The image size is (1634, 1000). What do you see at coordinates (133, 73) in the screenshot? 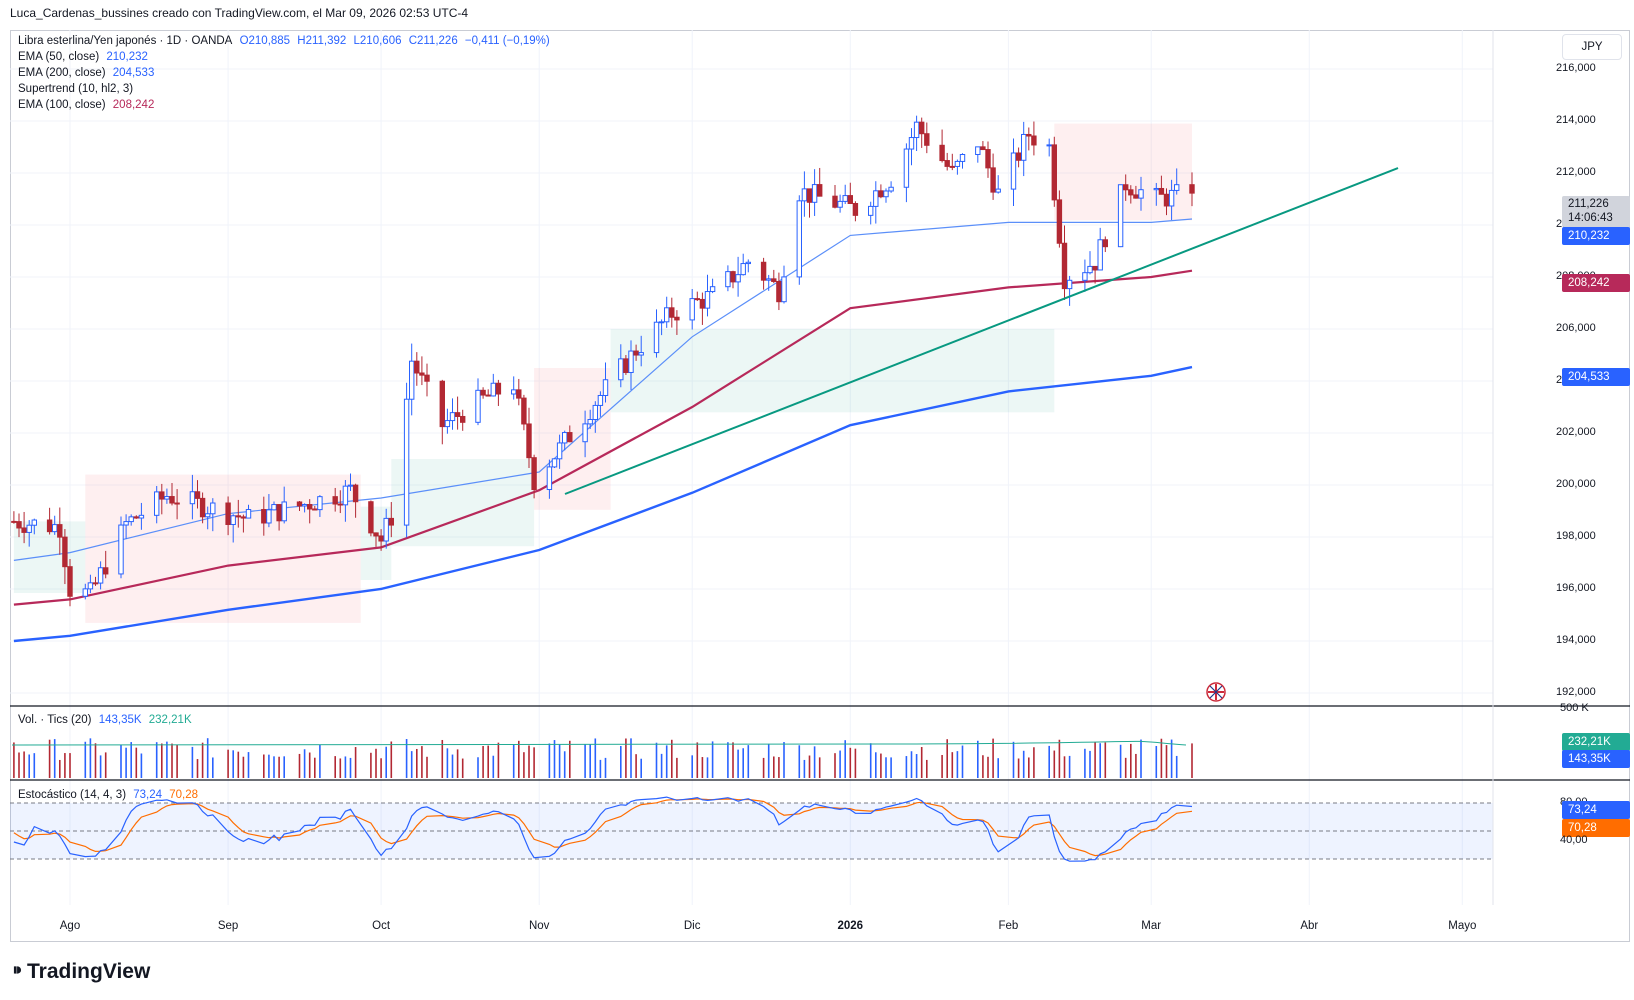
I see `indicator-value: 204,533` at bounding box center [133, 73].